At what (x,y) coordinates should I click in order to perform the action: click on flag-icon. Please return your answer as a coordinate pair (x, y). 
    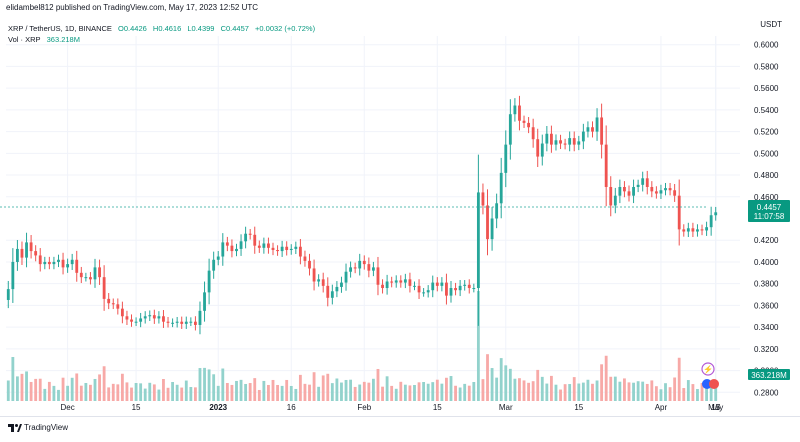
    Looking at the image, I should click on (707, 384).